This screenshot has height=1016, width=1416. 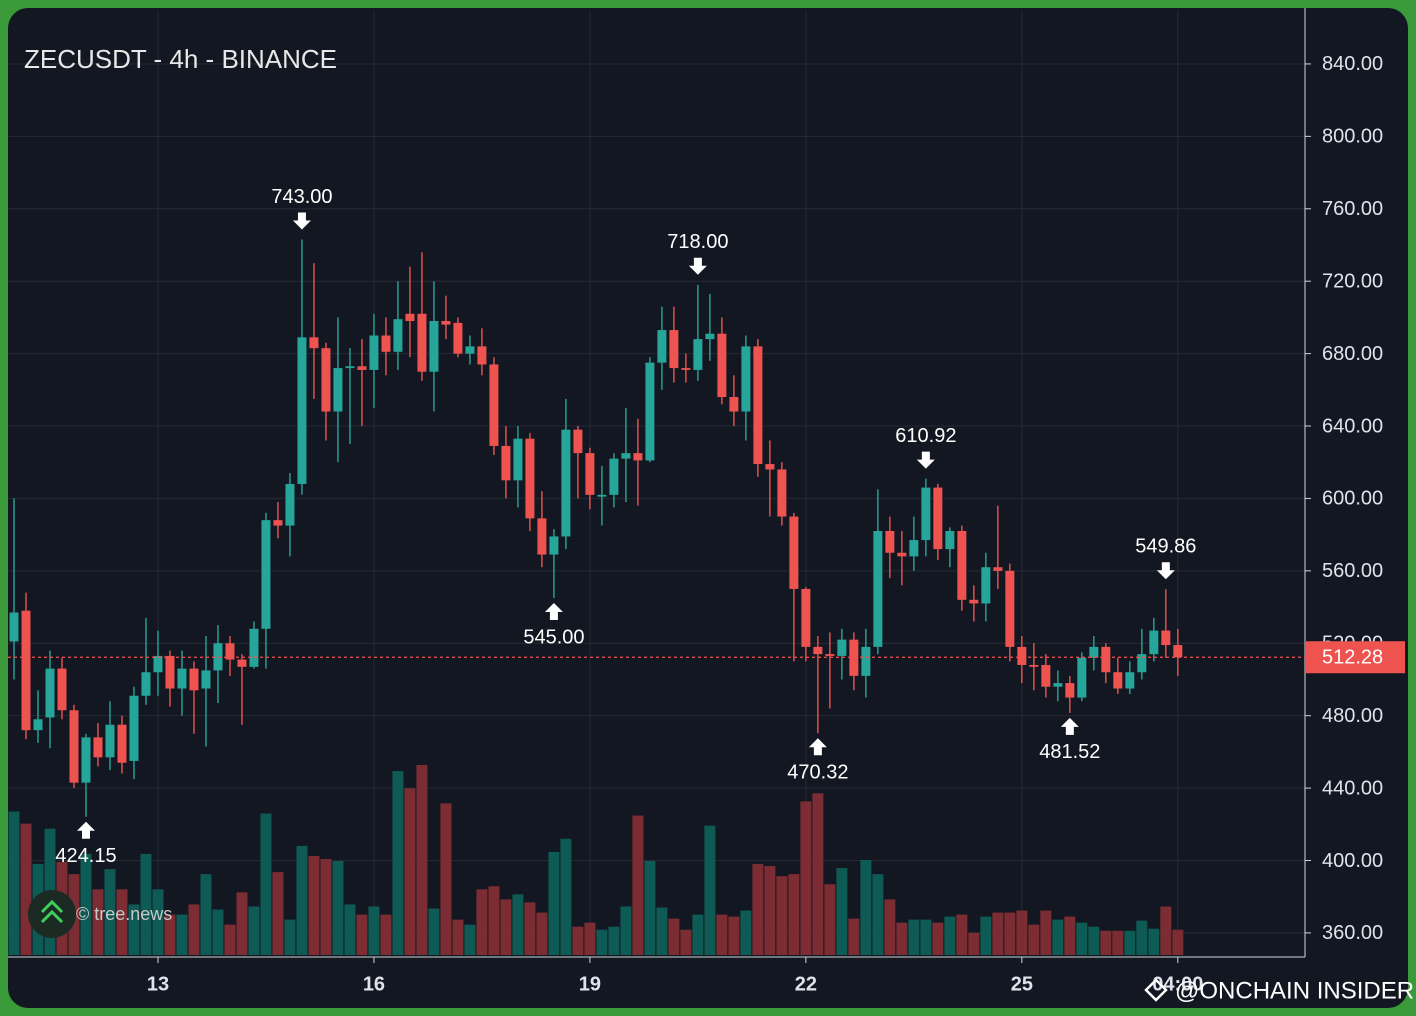 What do you see at coordinates (925, 436) in the screenshot?
I see `high-label: 610.92` at bounding box center [925, 436].